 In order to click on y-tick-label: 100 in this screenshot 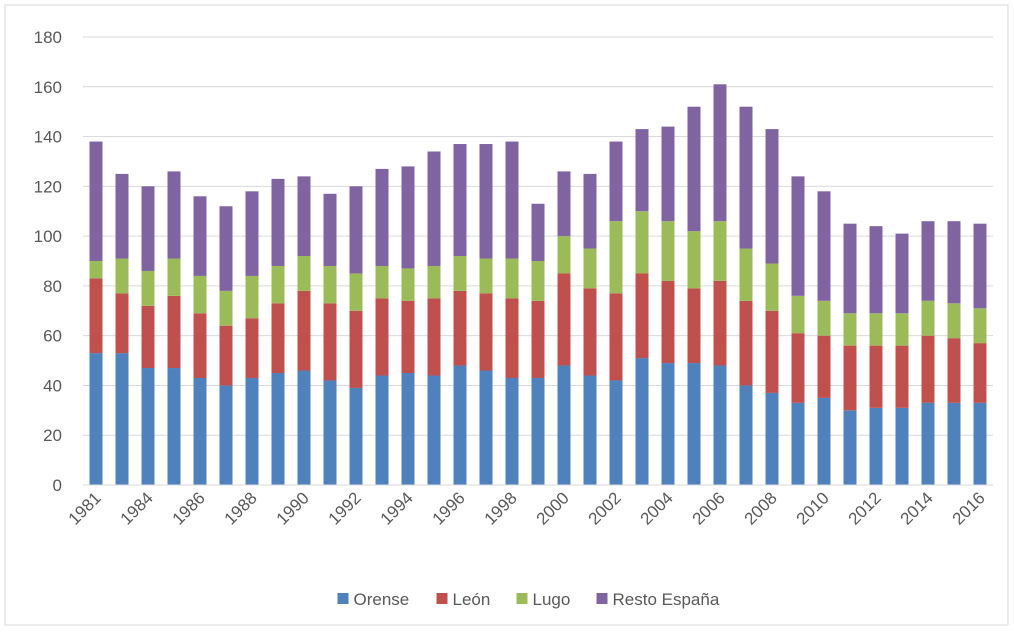, I will do `click(48, 236)`.